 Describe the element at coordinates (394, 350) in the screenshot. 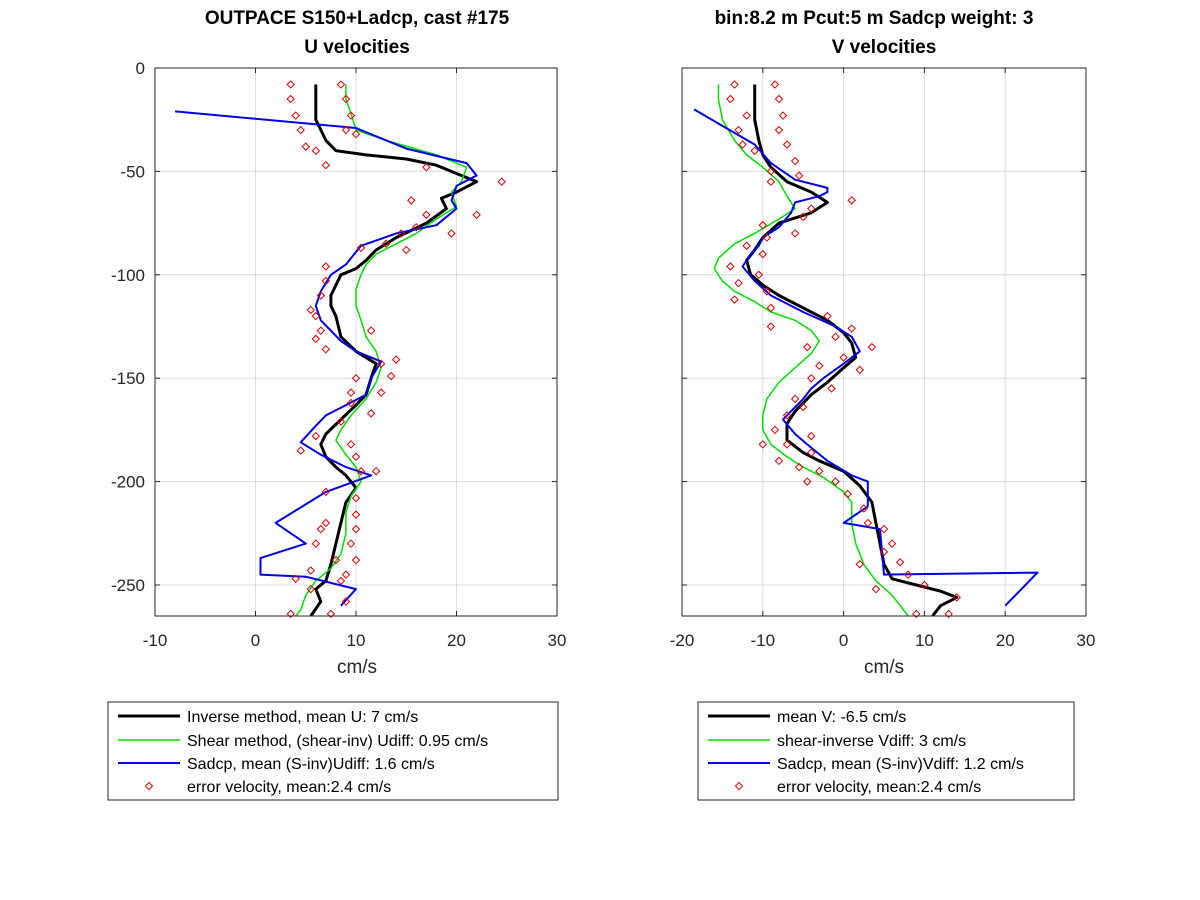

I see `inverse-method-line` at that location.